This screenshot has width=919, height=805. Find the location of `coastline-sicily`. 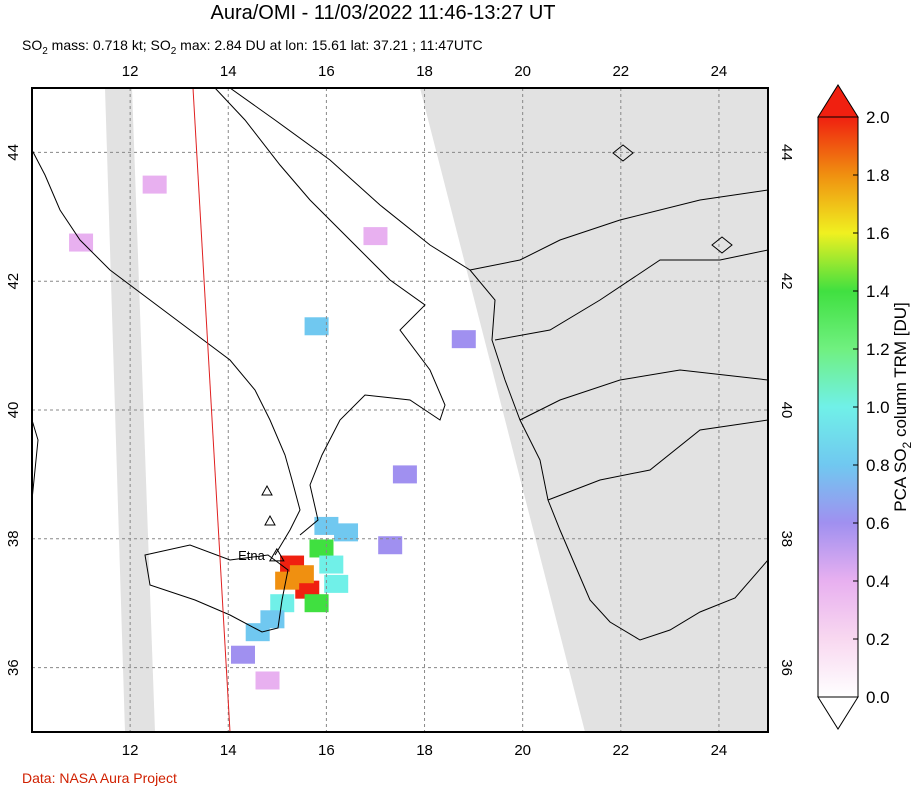

coastline-sicily is located at coordinates (216, 588).